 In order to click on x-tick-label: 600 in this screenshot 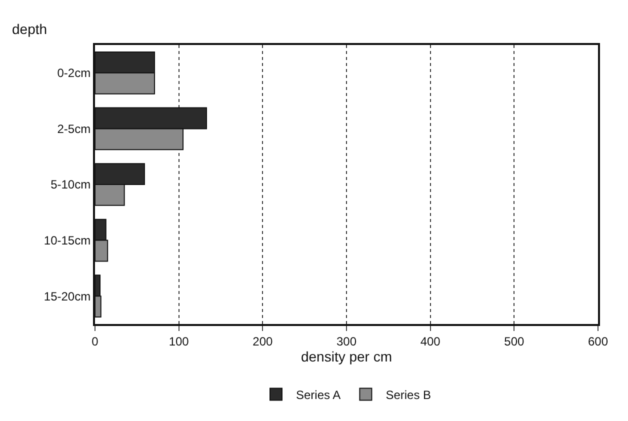, I will do `click(598, 341)`.